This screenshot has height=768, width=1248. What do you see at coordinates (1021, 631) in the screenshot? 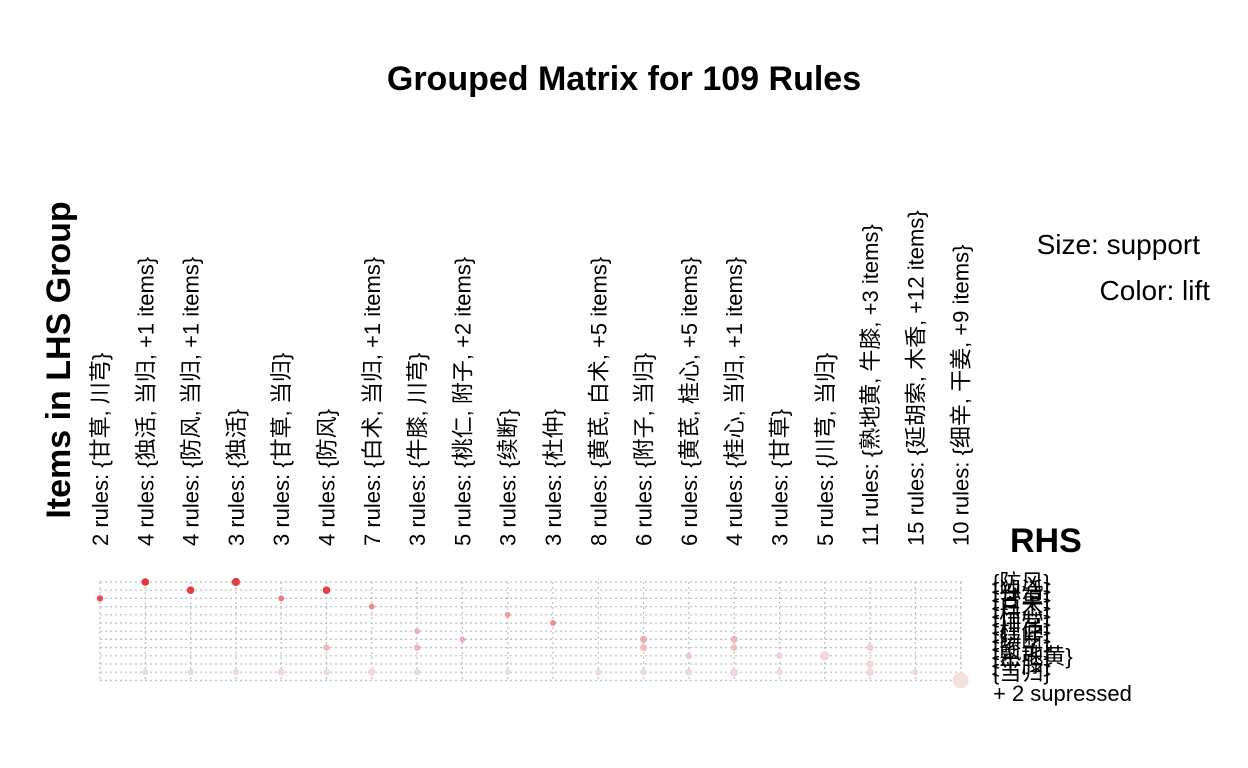
I see `rhs-item-label: {杜仲}` at bounding box center [1021, 631].